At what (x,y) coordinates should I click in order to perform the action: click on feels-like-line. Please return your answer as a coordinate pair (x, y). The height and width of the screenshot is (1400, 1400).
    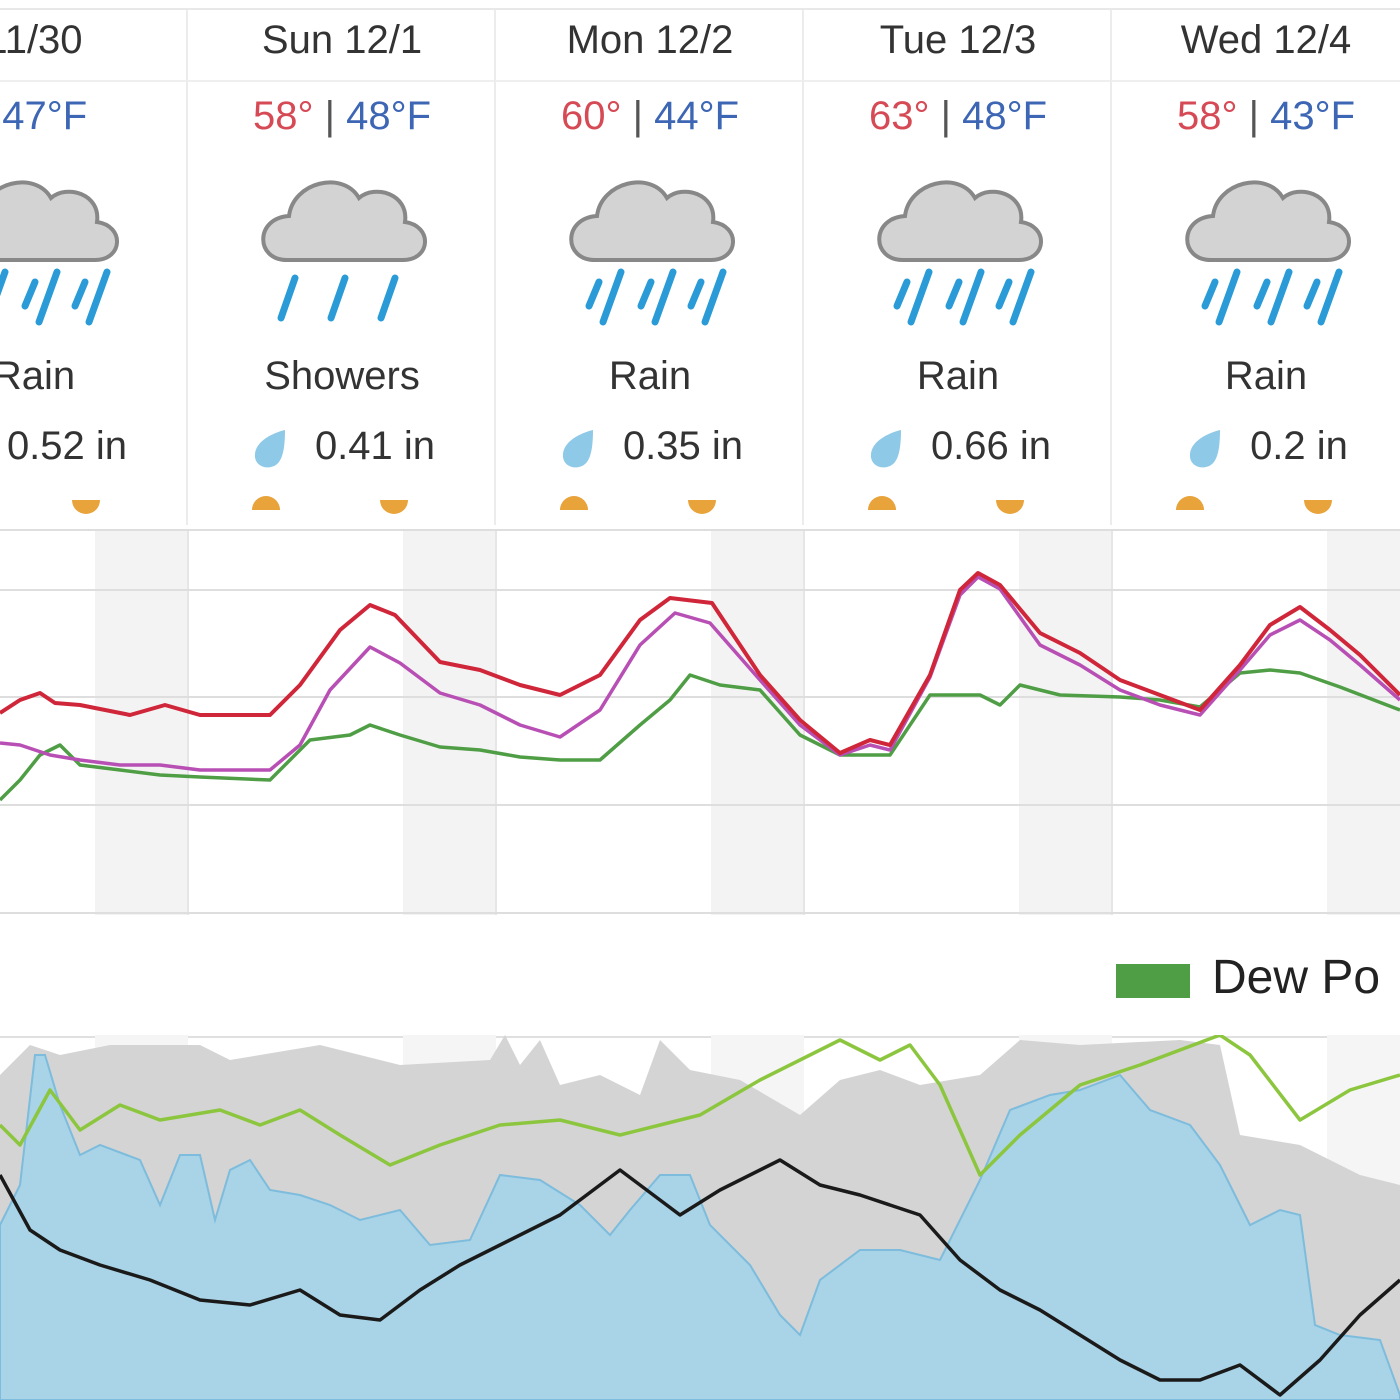
    Looking at the image, I should click on (700, 673).